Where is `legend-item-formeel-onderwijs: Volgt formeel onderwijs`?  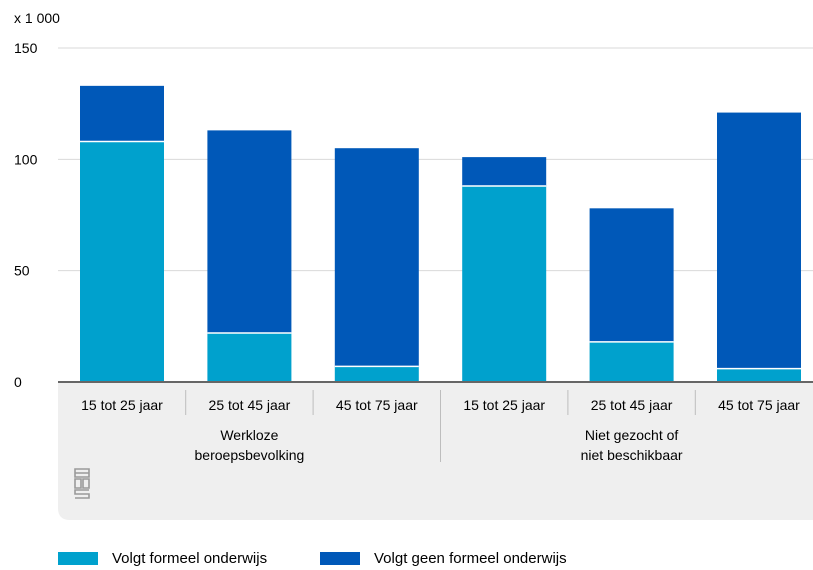
legend-item-formeel-onderwijs: Volgt formeel onderwijs is located at coordinates (162, 558).